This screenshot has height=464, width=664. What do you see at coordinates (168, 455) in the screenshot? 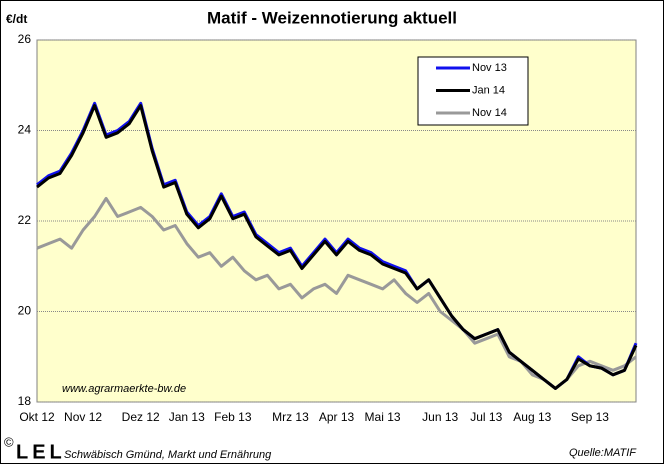
I see `footer: Schwäbisch Gmünd, Markt und Ernährung` at bounding box center [168, 455].